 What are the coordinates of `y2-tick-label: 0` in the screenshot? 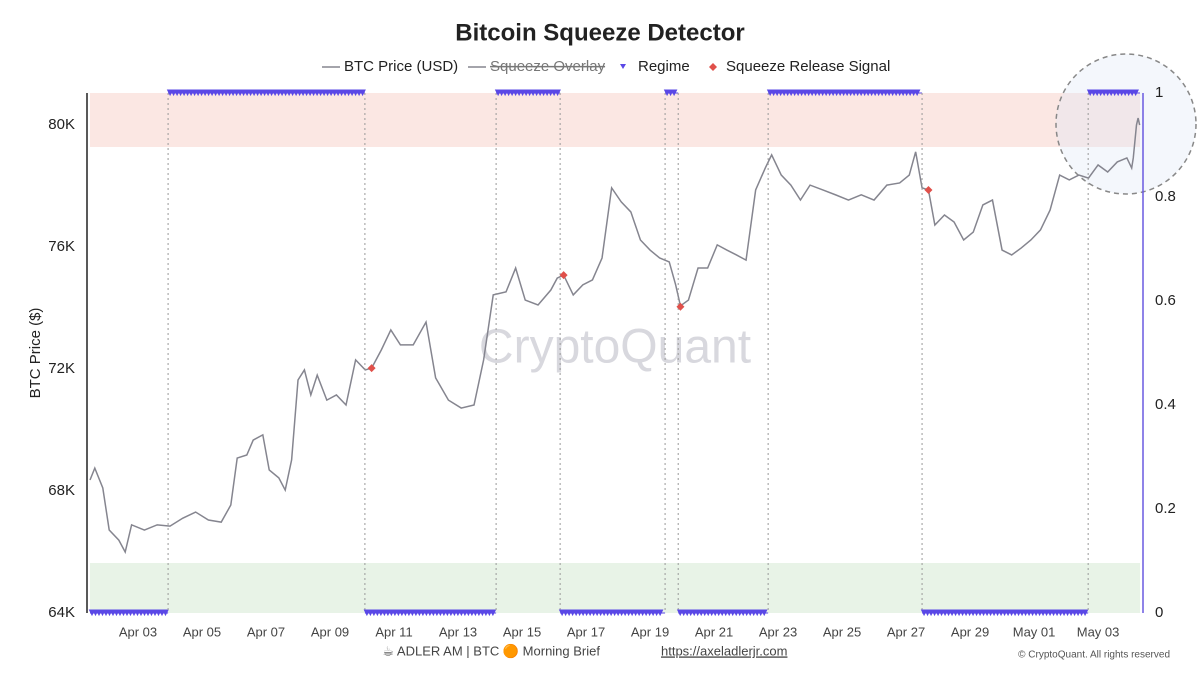 It's located at (1159, 612).